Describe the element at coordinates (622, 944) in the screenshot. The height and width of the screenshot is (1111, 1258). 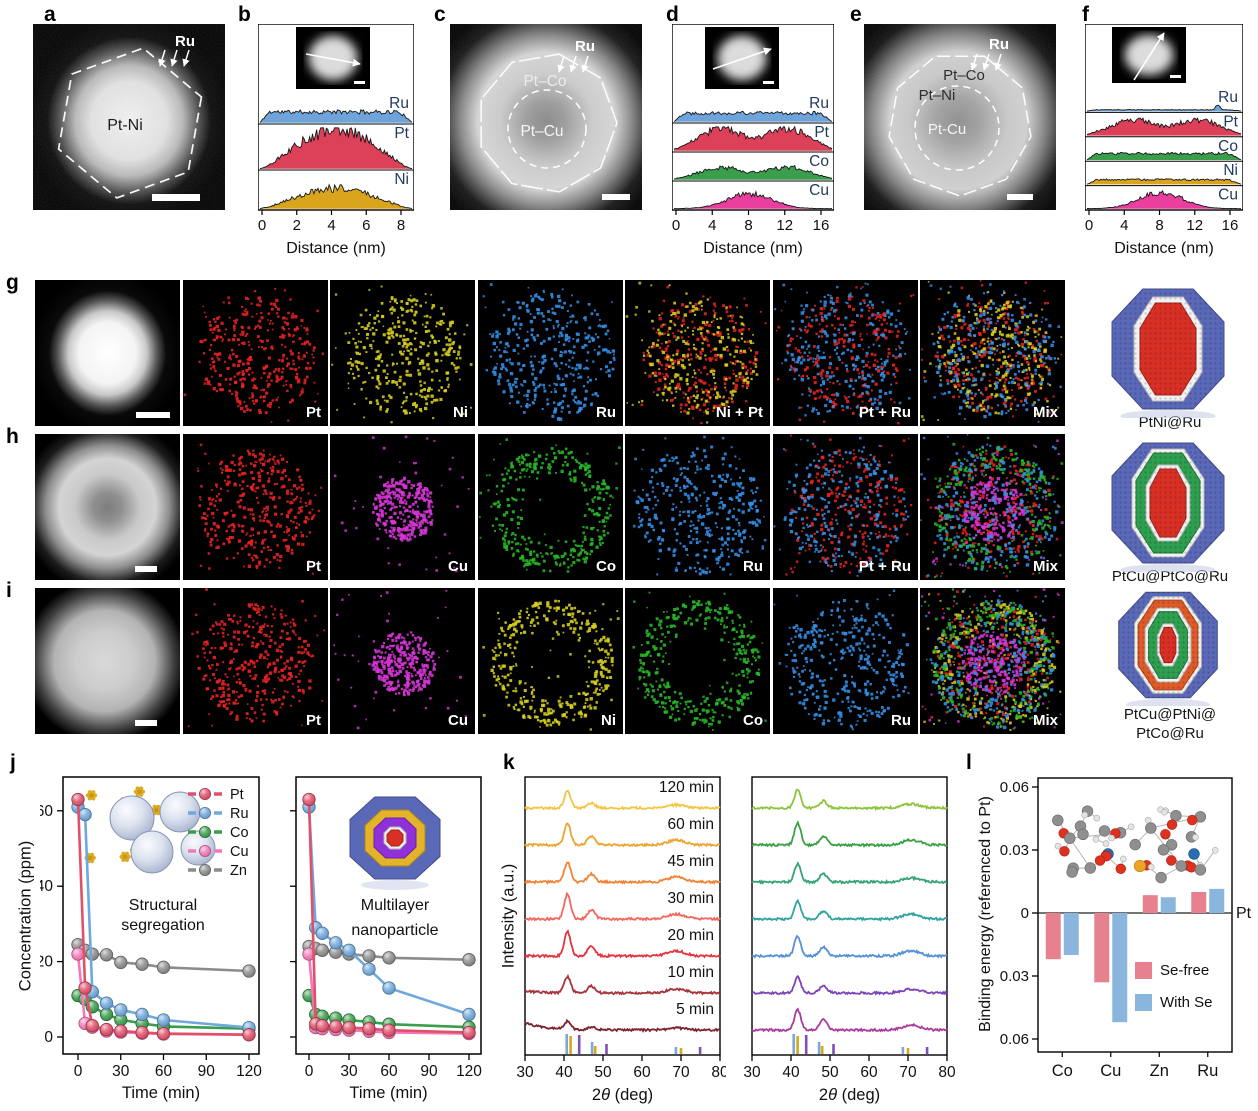
I see `xrd-curve-20 min` at that location.